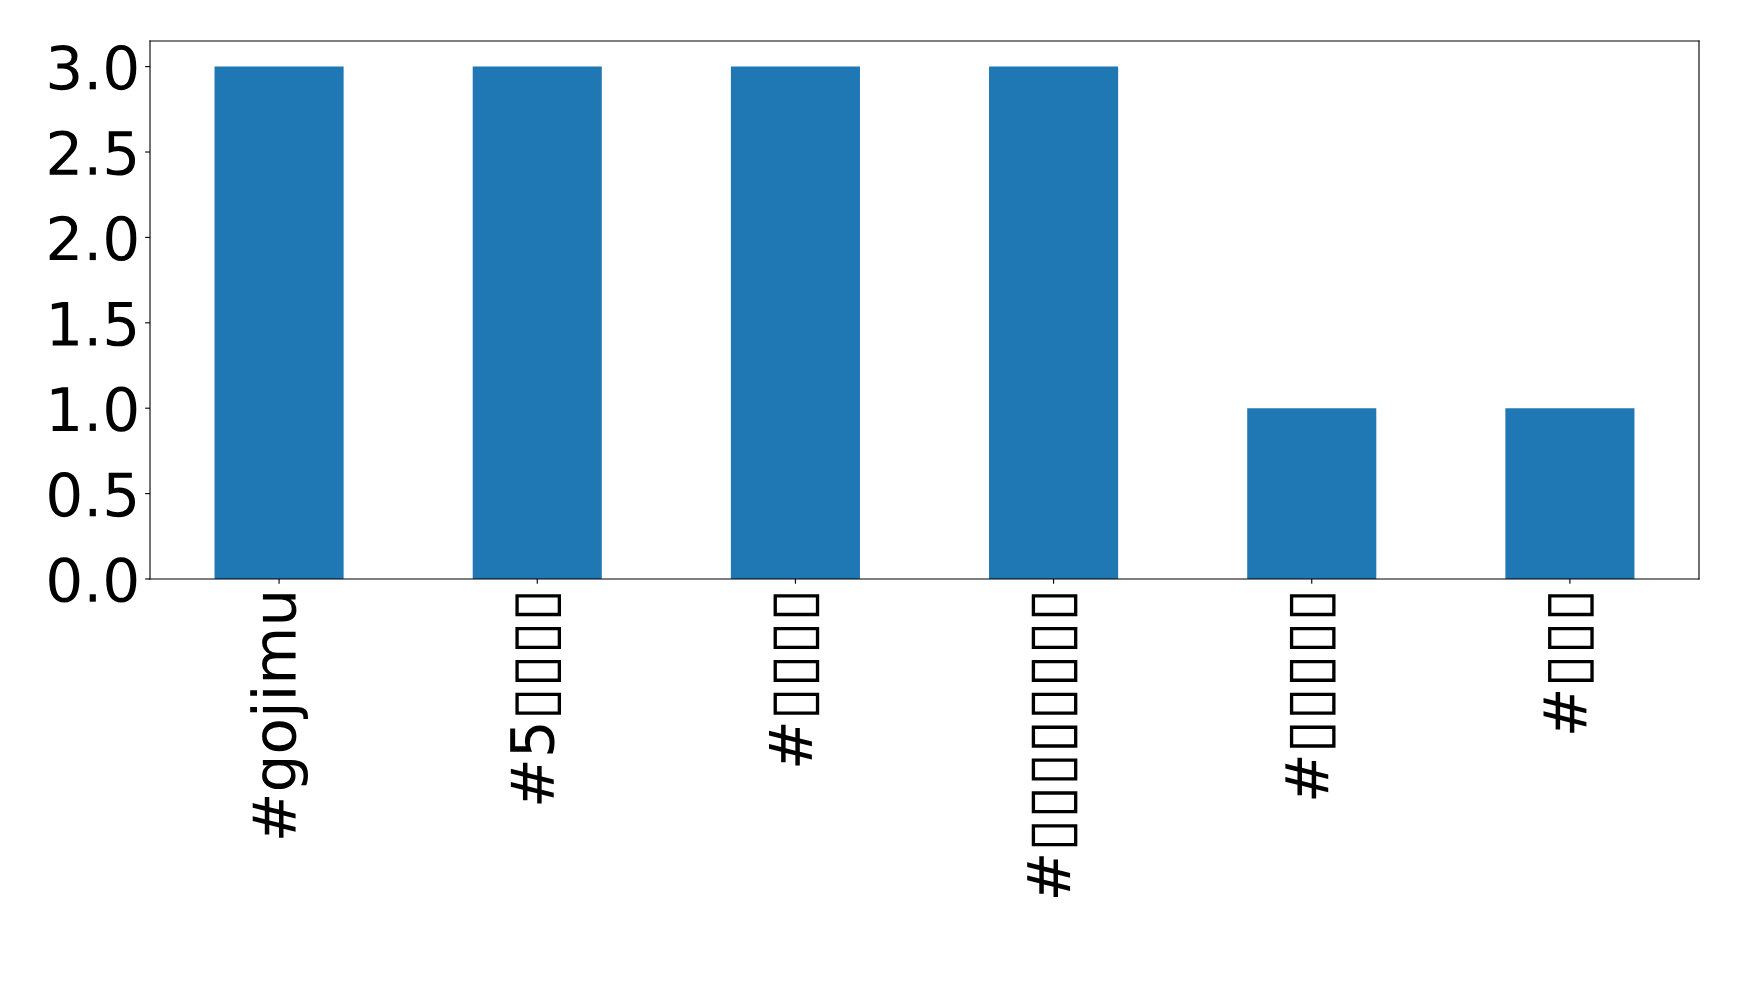 This screenshot has width=1739, height=981. What do you see at coordinates (94, 409) in the screenshot?
I see `y-tick-label: 1.0` at bounding box center [94, 409].